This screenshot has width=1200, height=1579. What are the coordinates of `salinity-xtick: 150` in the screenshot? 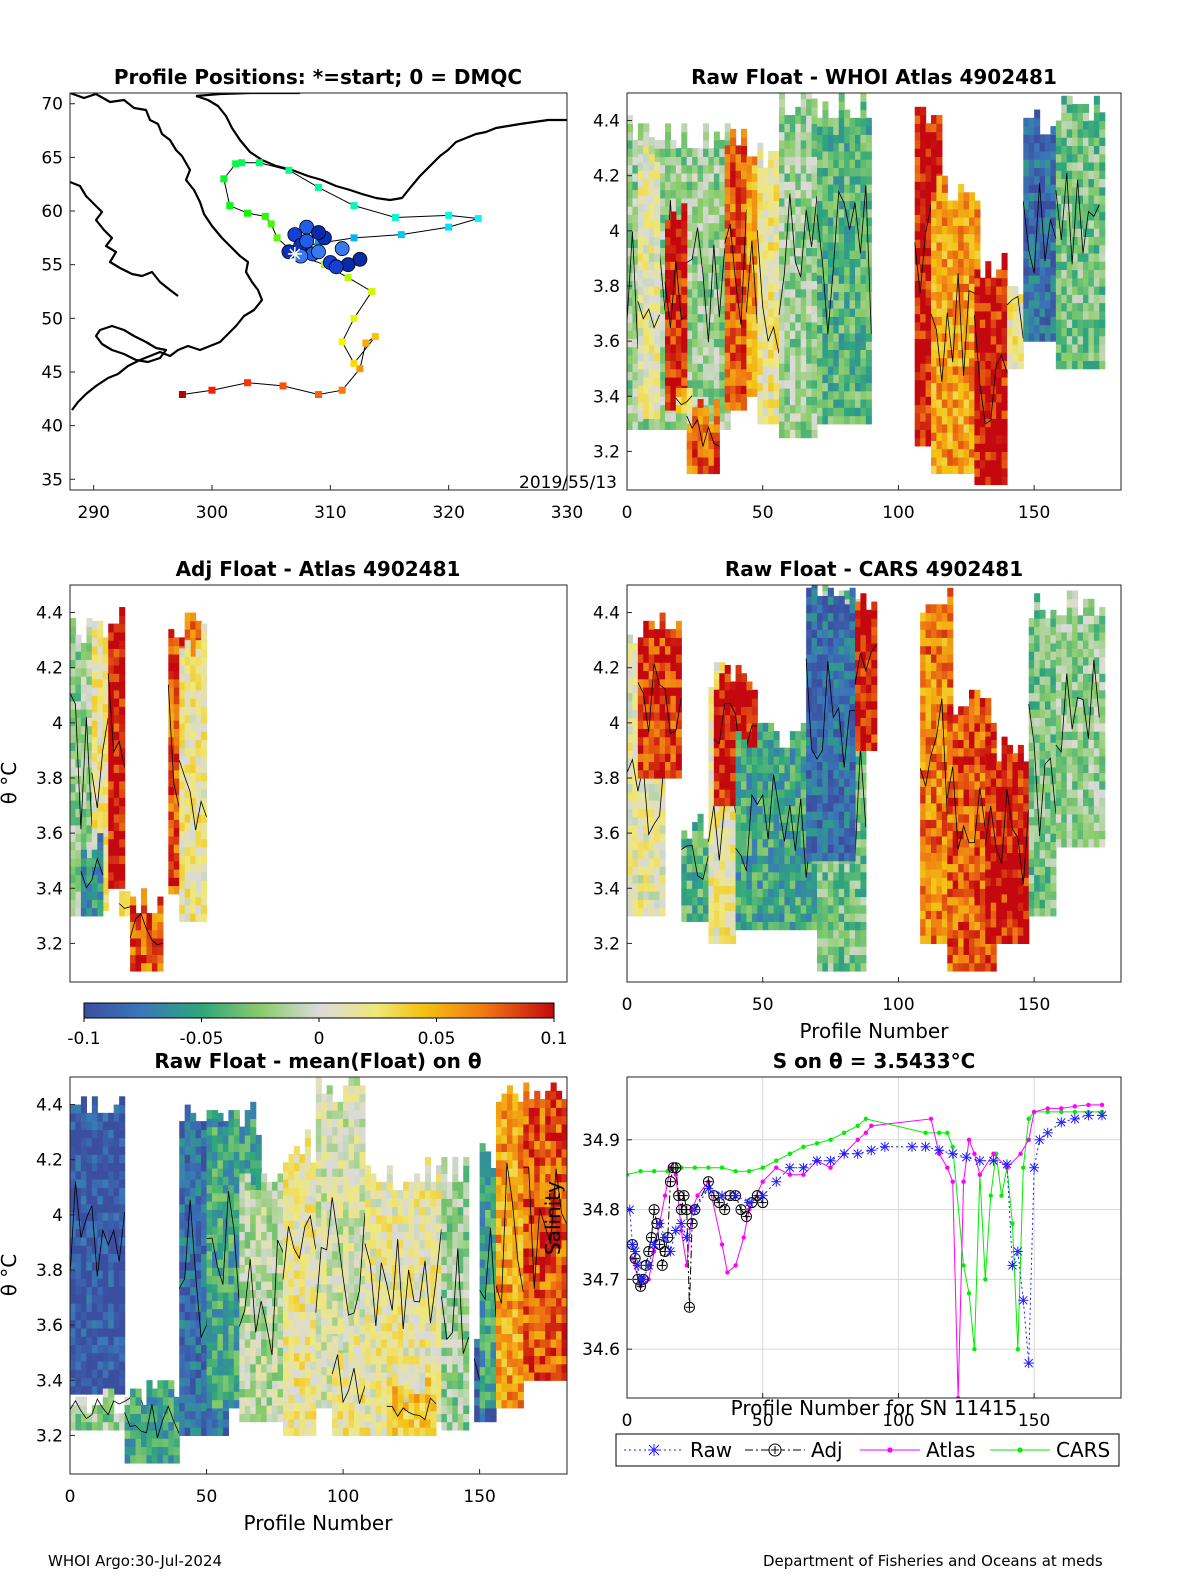 It's located at (1034, 1421).